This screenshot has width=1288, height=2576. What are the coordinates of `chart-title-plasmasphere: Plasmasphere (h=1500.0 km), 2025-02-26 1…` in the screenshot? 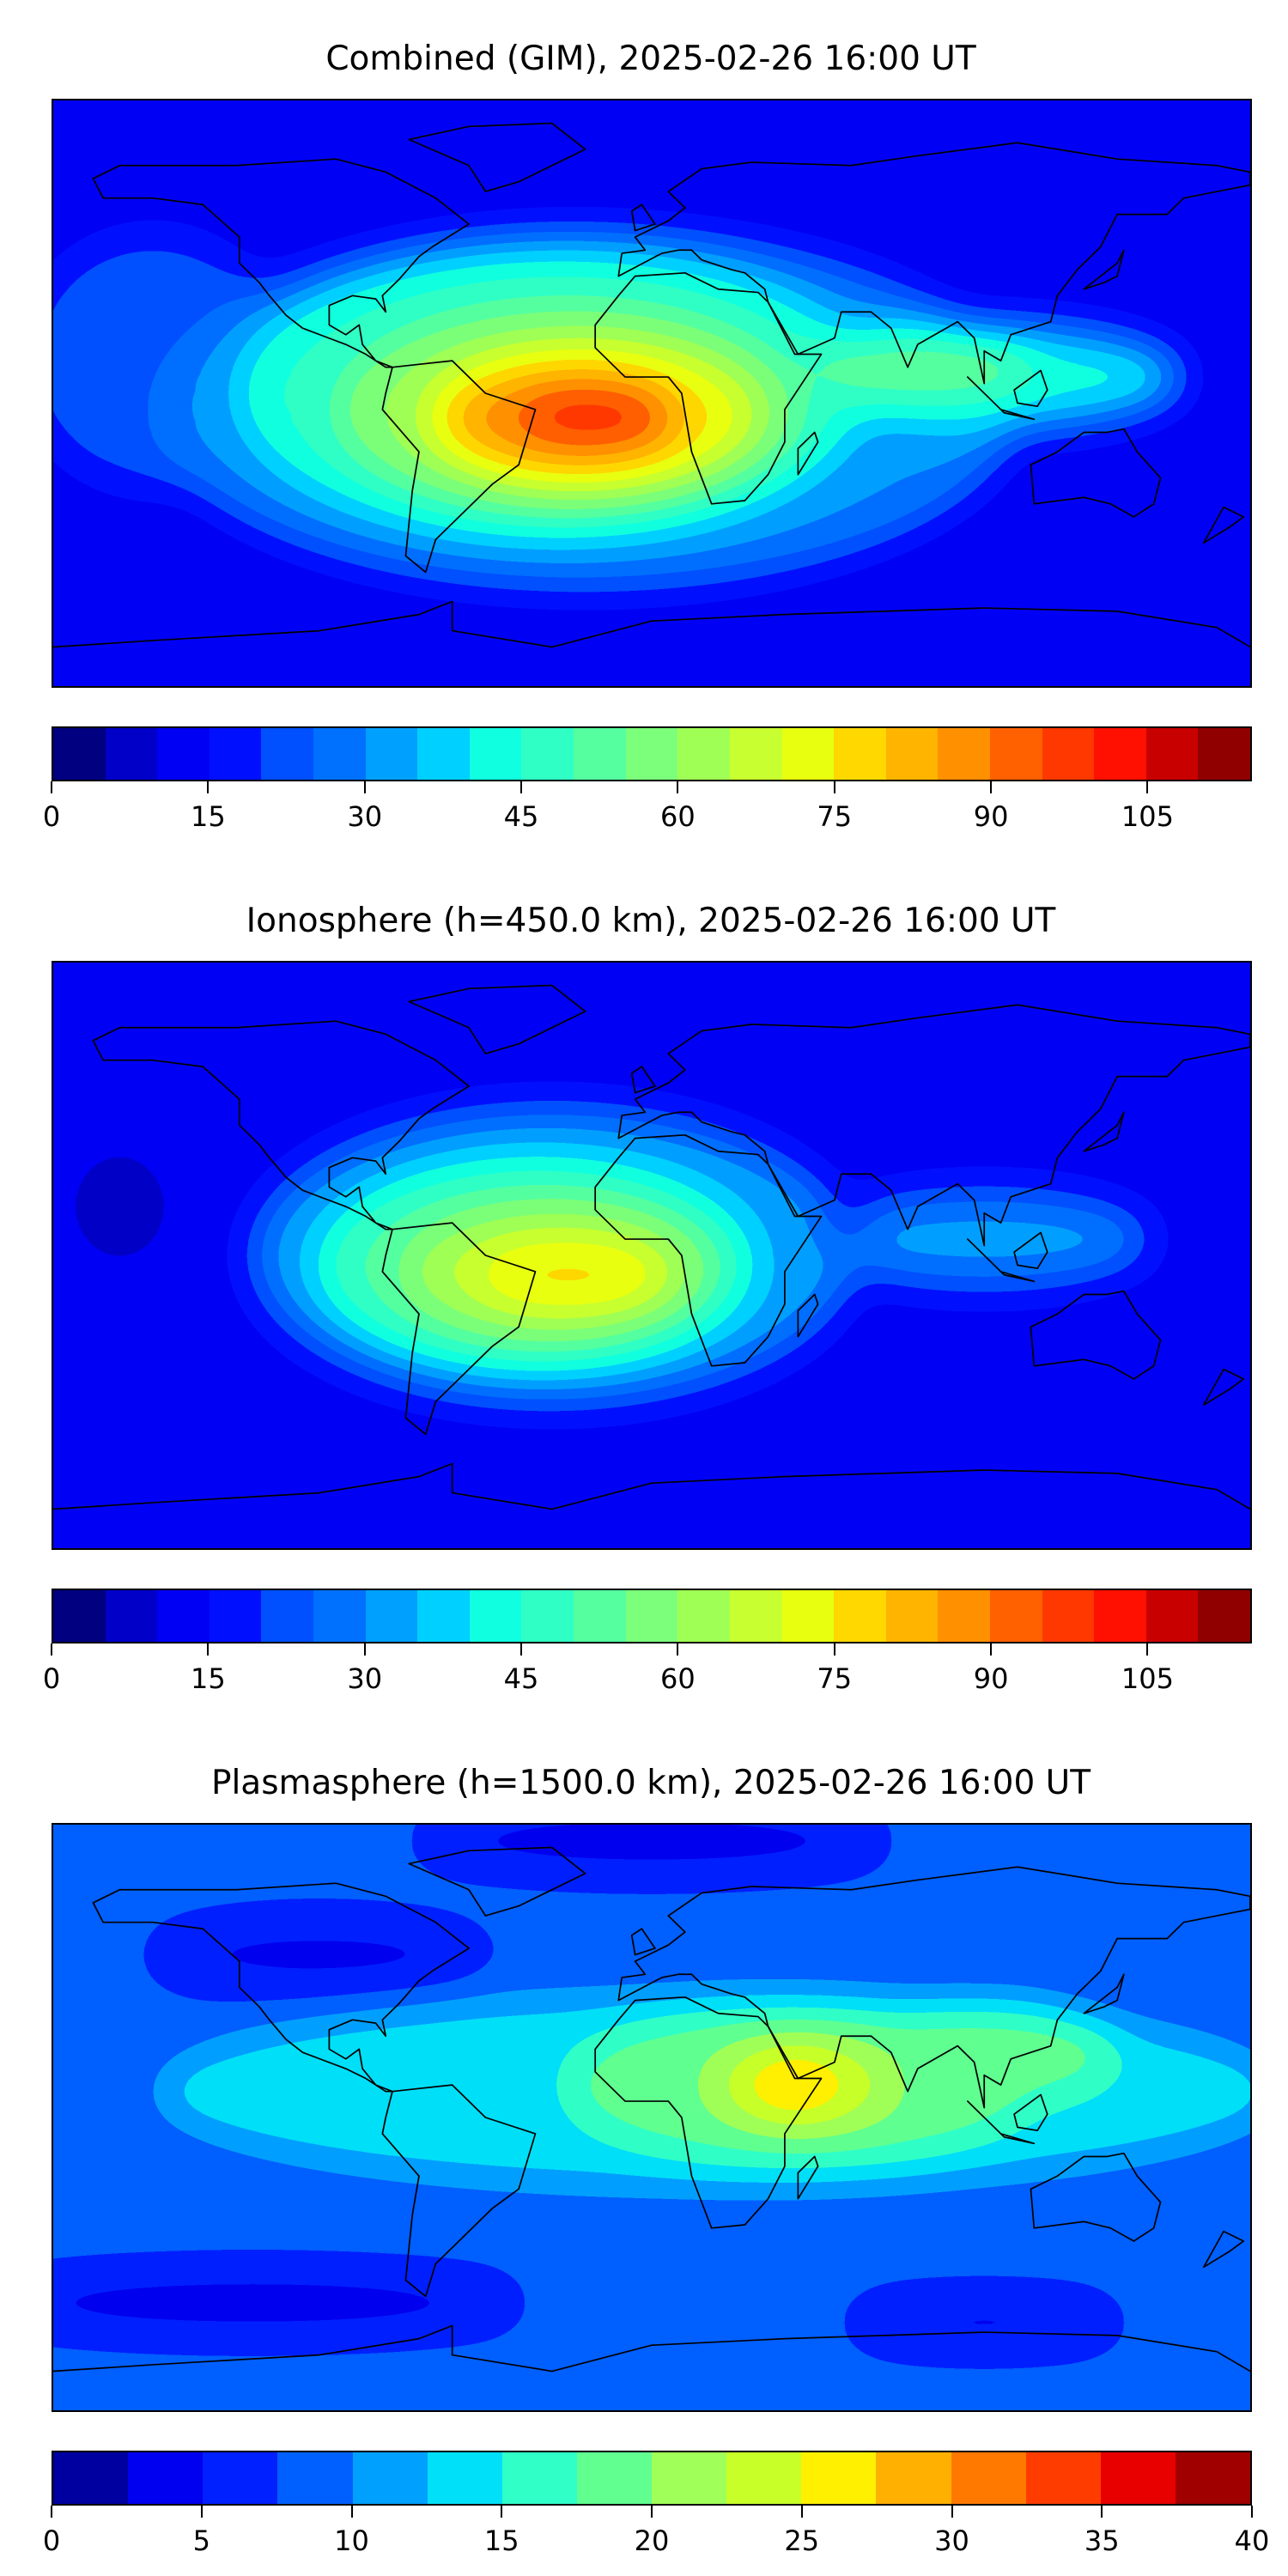 It's located at (651, 1783).